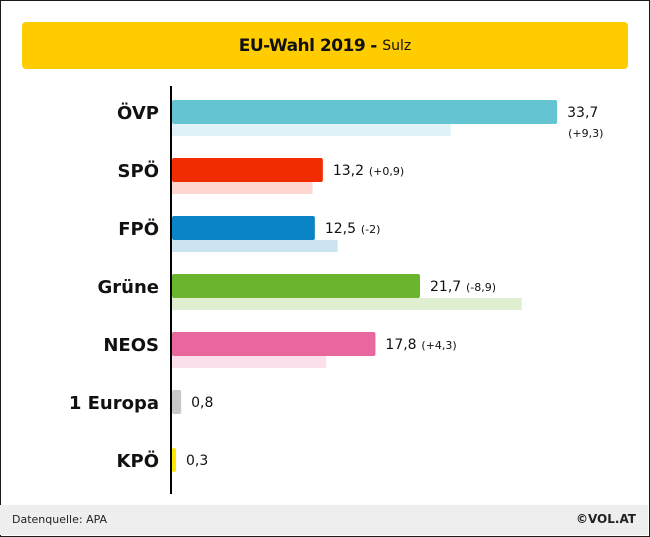 This screenshot has height=537, width=650. Describe the element at coordinates (60, 519) in the screenshot. I see `data-source: Datenquelle: APA` at that location.